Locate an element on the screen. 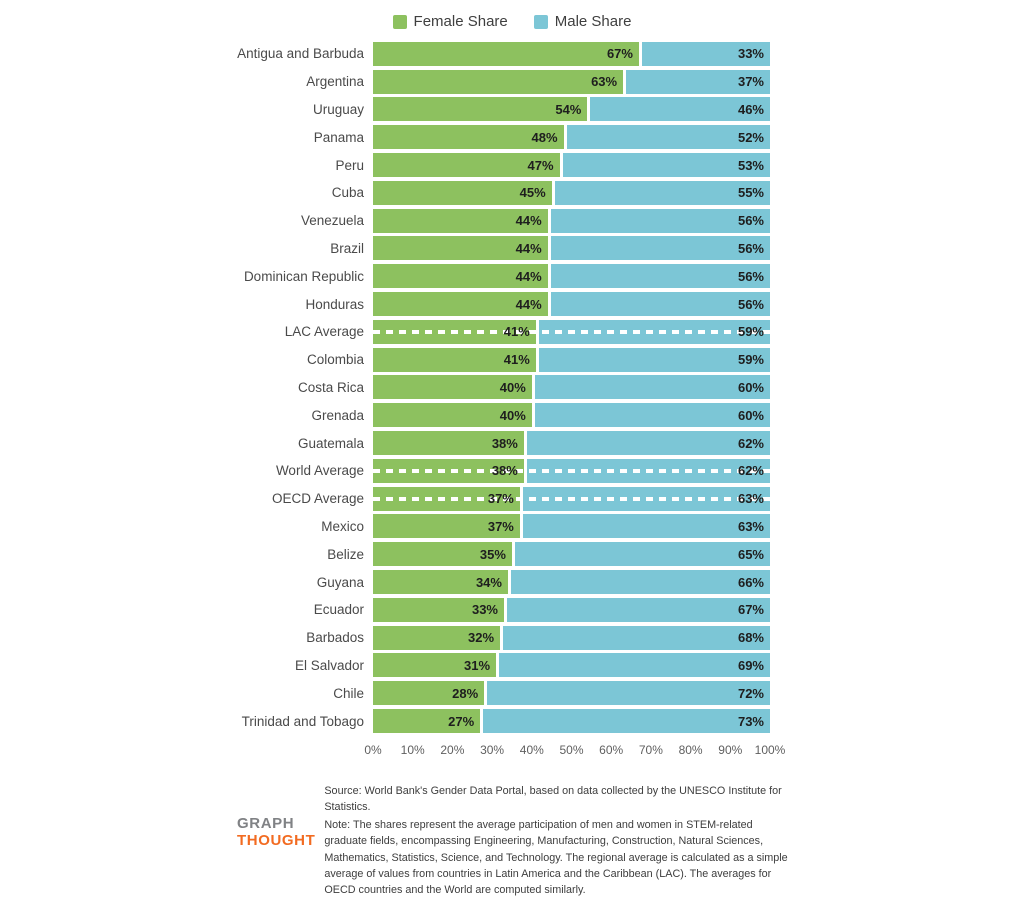 Image resolution: width=1024 pixels, height=900 pixels. x-axis-tick-label: 0% is located at coordinates (373, 749).